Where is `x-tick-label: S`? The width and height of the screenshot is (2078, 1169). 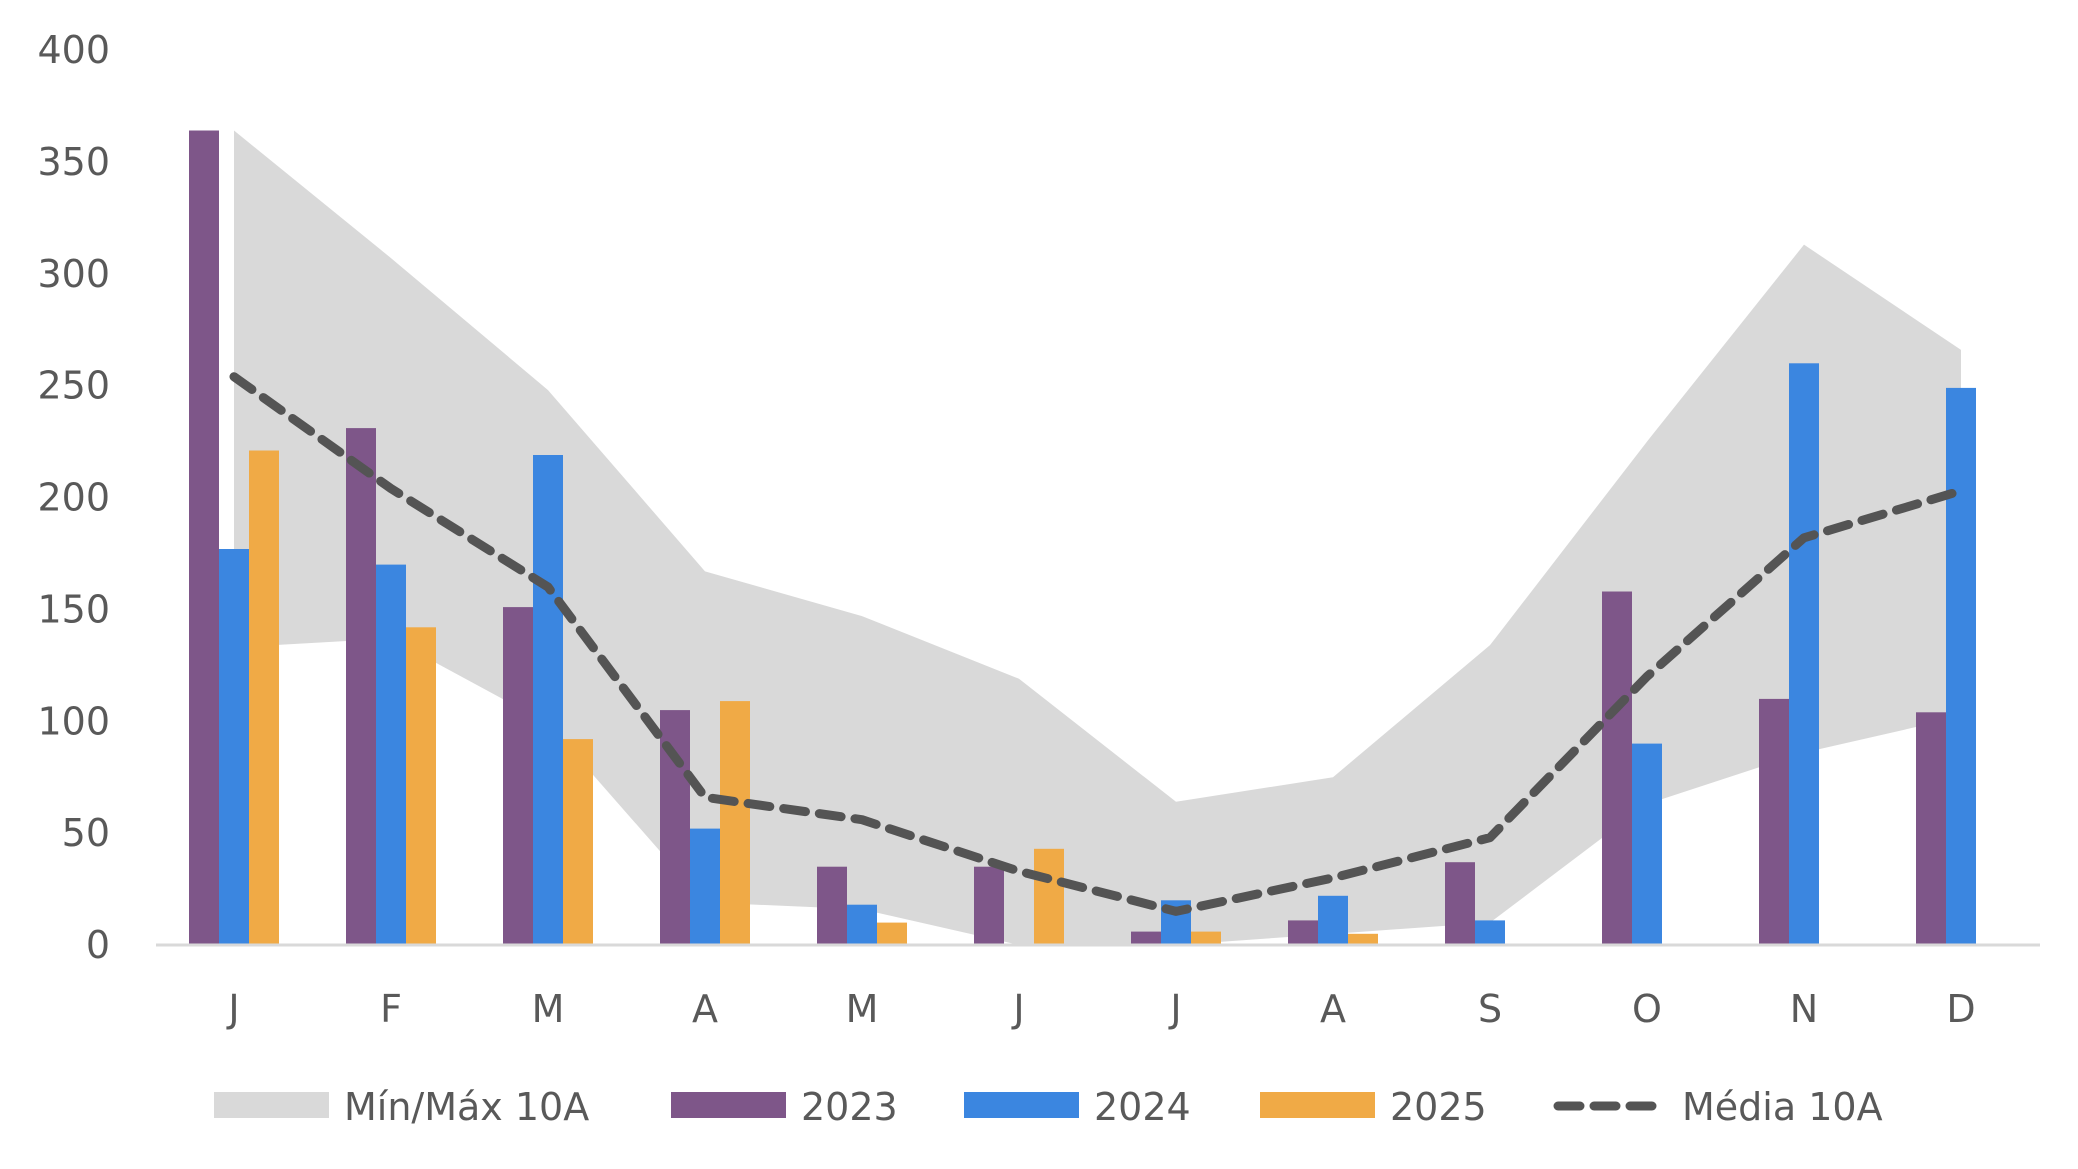
x-tick-label: S is located at coordinates (1490, 1009).